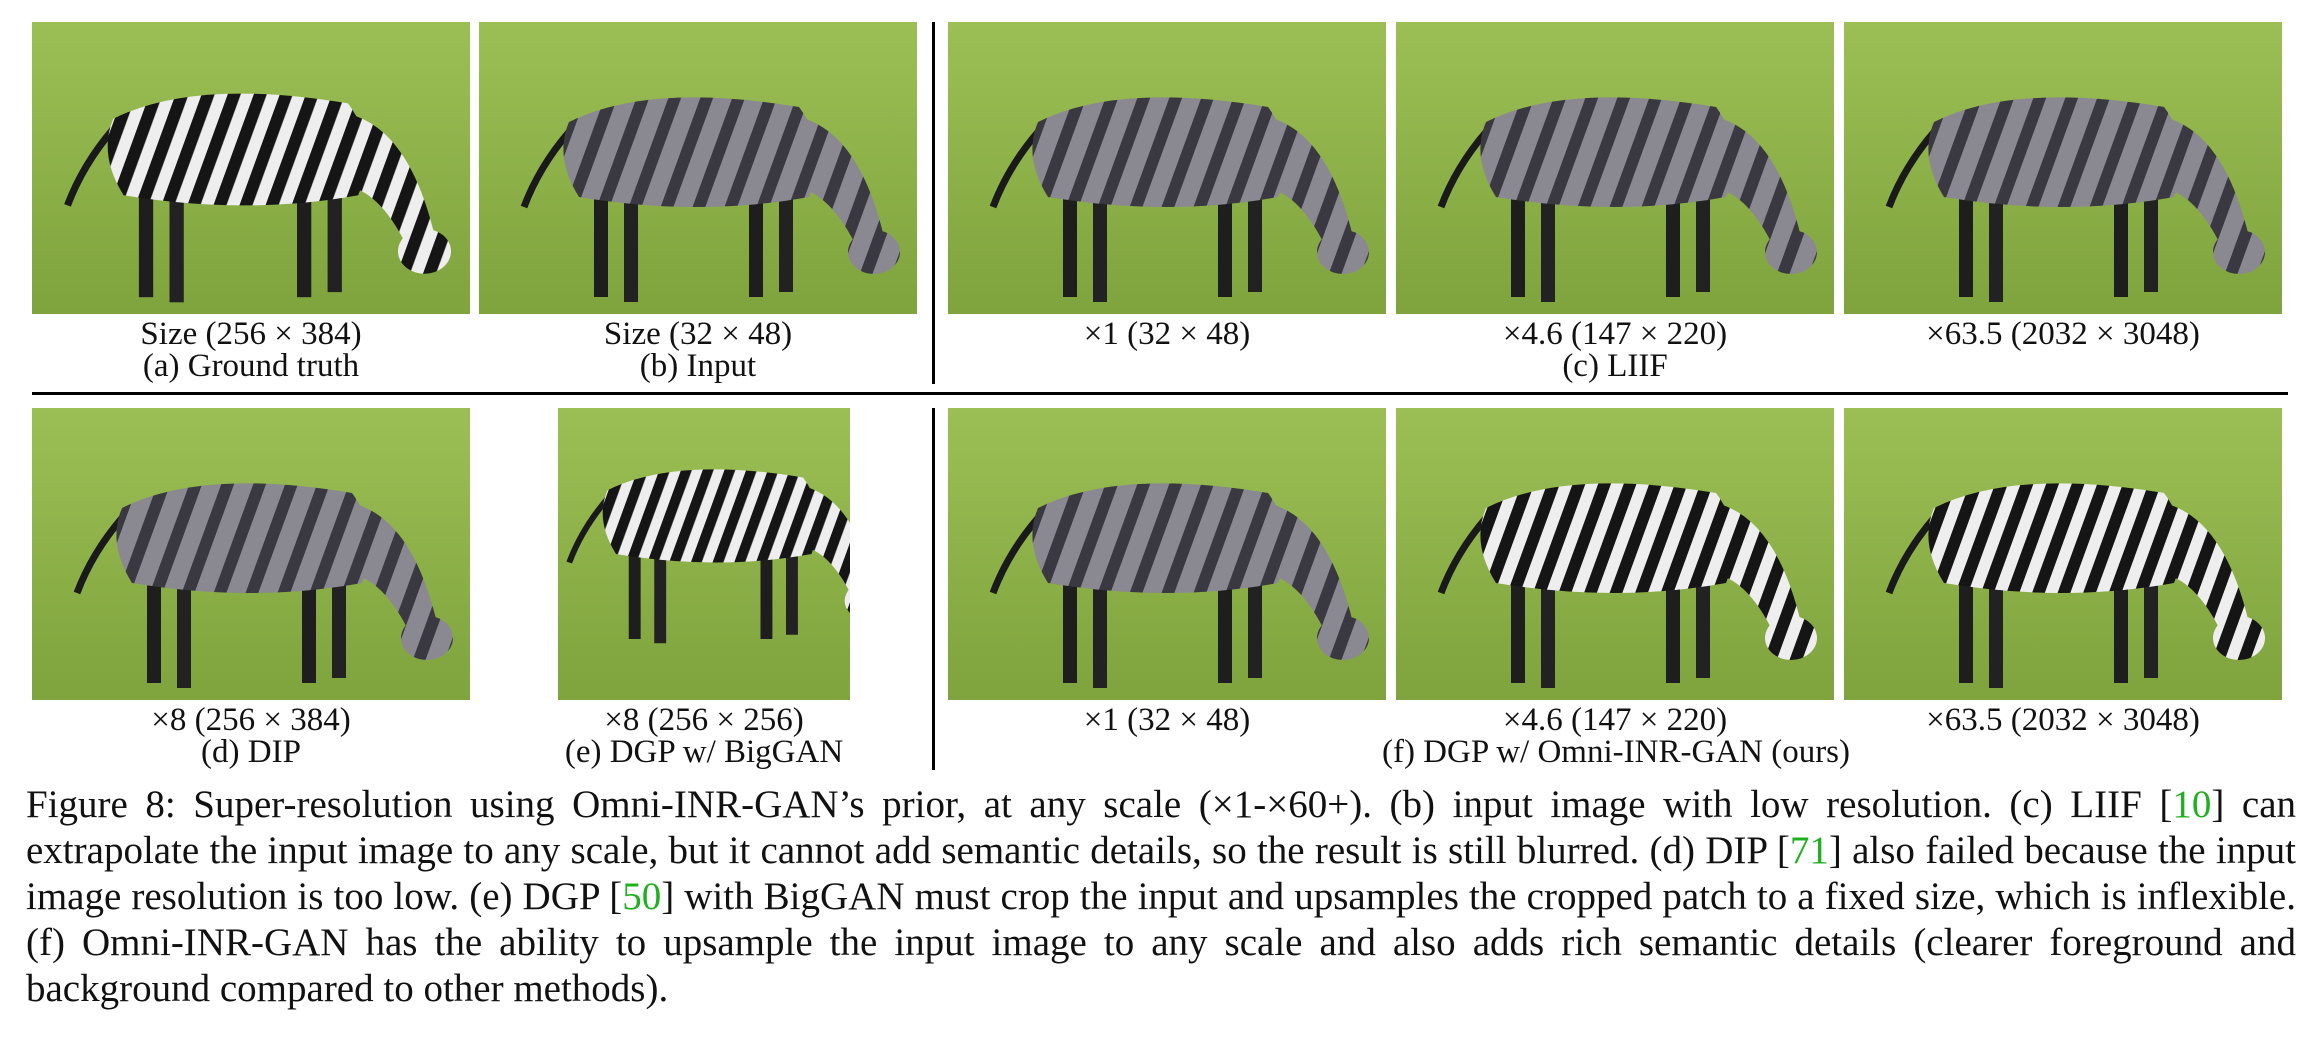 The height and width of the screenshot is (1061, 2310). Describe the element at coordinates (251, 334) in the screenshot. I see `gt-size-label: Size (256 × 384)` at that location.